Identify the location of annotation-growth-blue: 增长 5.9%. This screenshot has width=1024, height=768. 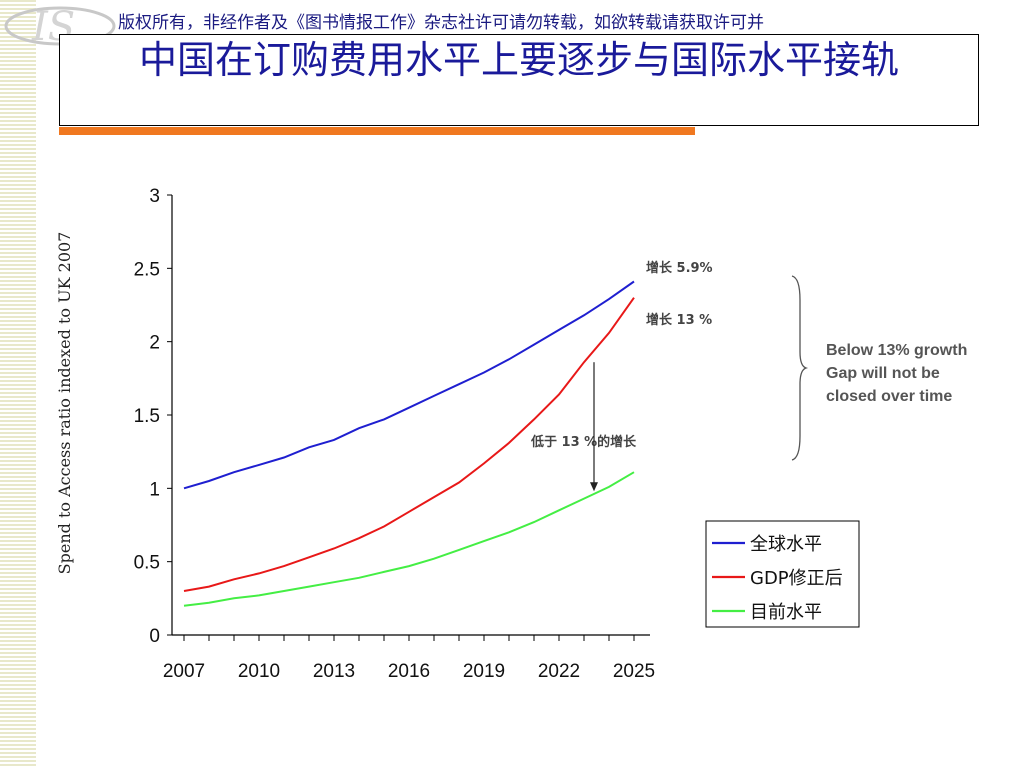
(679, 268).